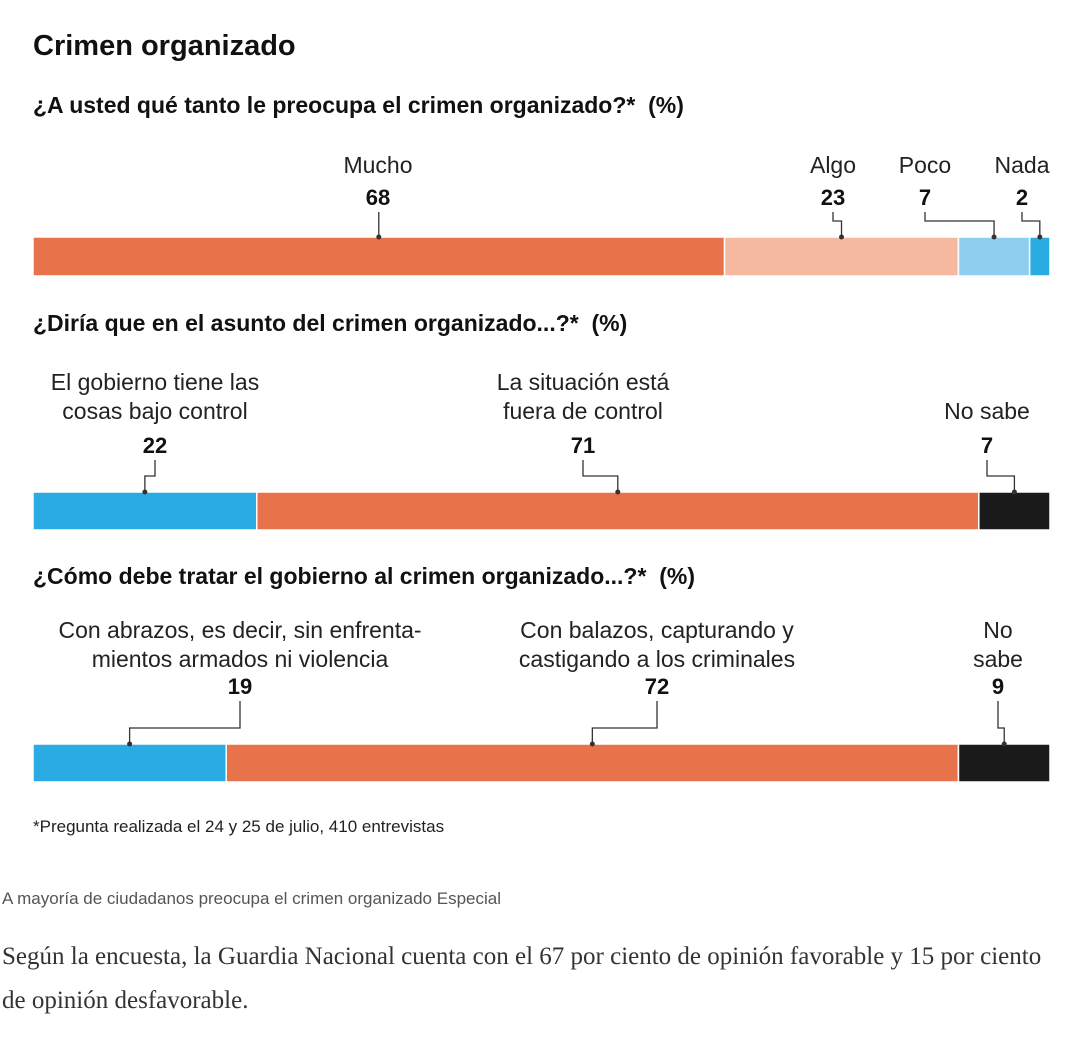  What do you see at coordinates (925, 165) in the screenshot?
I see `segment-label: Poco` at bounding box center [925, 165].